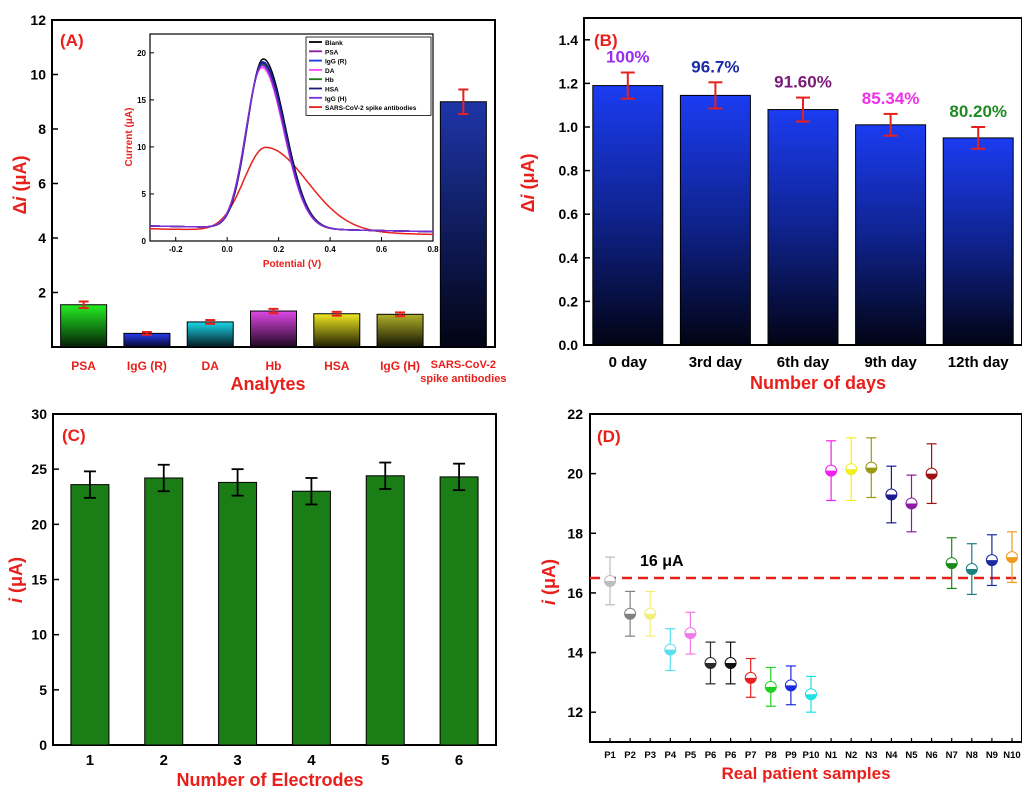 Image resolution: width=1022 pixels, height=788 pixels. I want to click on panel-d-ylabel: i (μA), so click(549, 582).